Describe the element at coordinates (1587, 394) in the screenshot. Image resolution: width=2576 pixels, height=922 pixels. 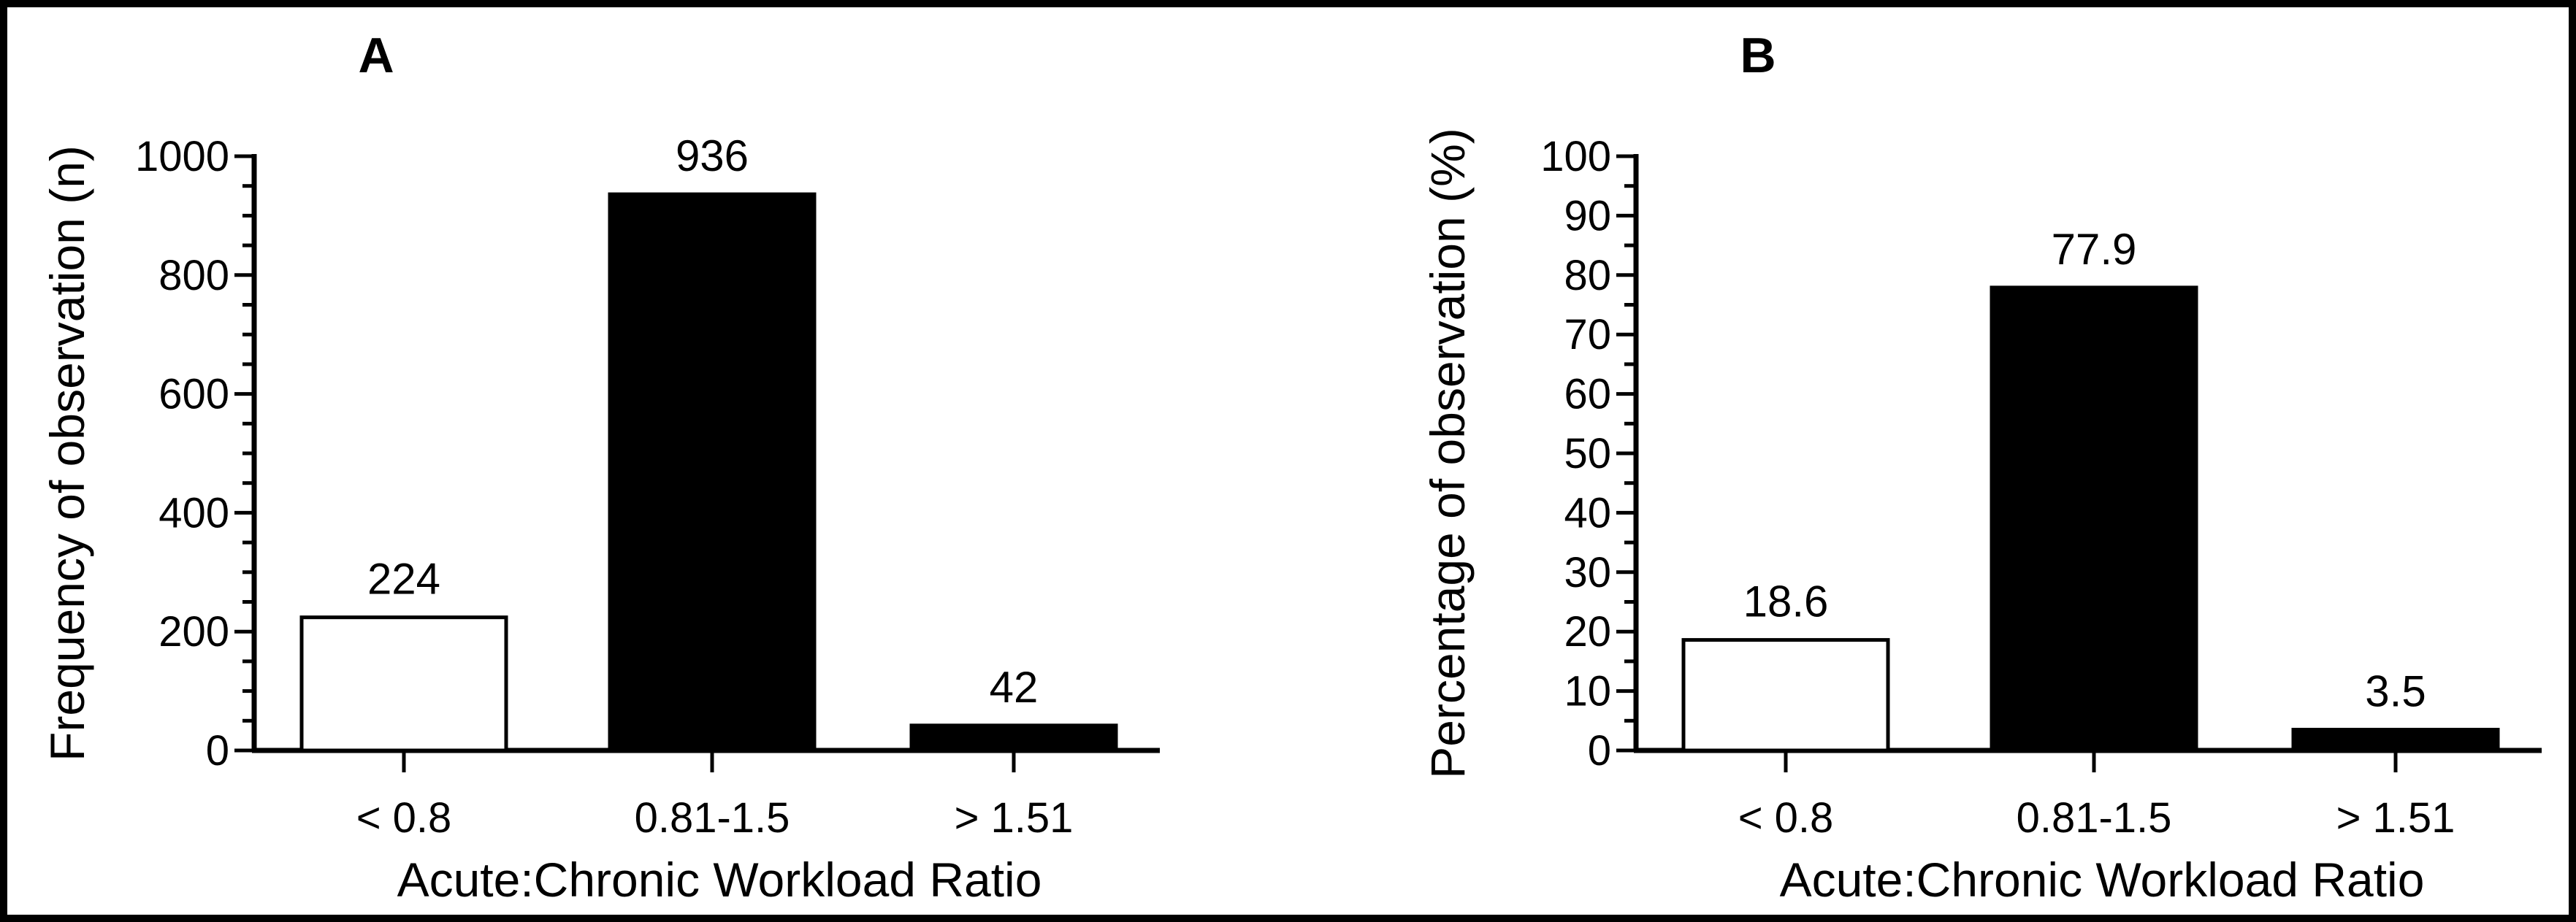
I see `y-tick-label: 60` at that location.